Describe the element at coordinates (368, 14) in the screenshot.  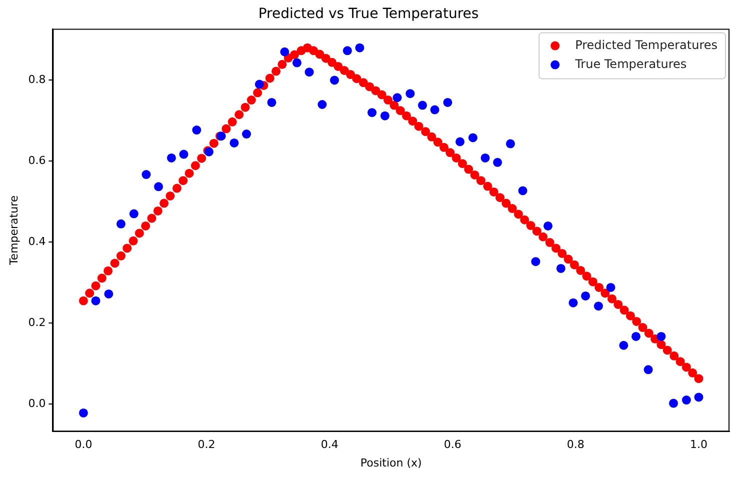
I see `chart-title: Predicted vs True Temperatures` at that location.